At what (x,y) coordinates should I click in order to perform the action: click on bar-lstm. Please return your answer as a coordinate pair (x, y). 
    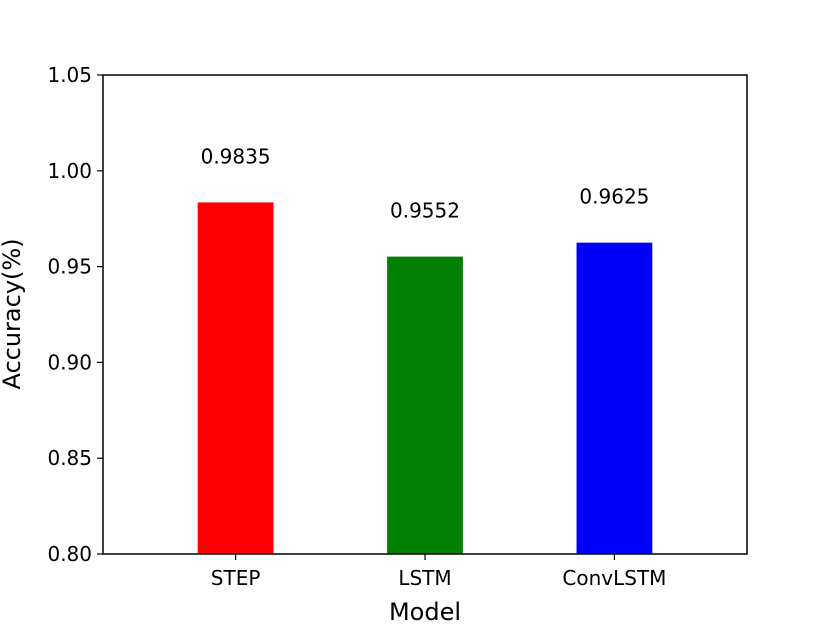
    Looking at the image, I should click on (425, 405).